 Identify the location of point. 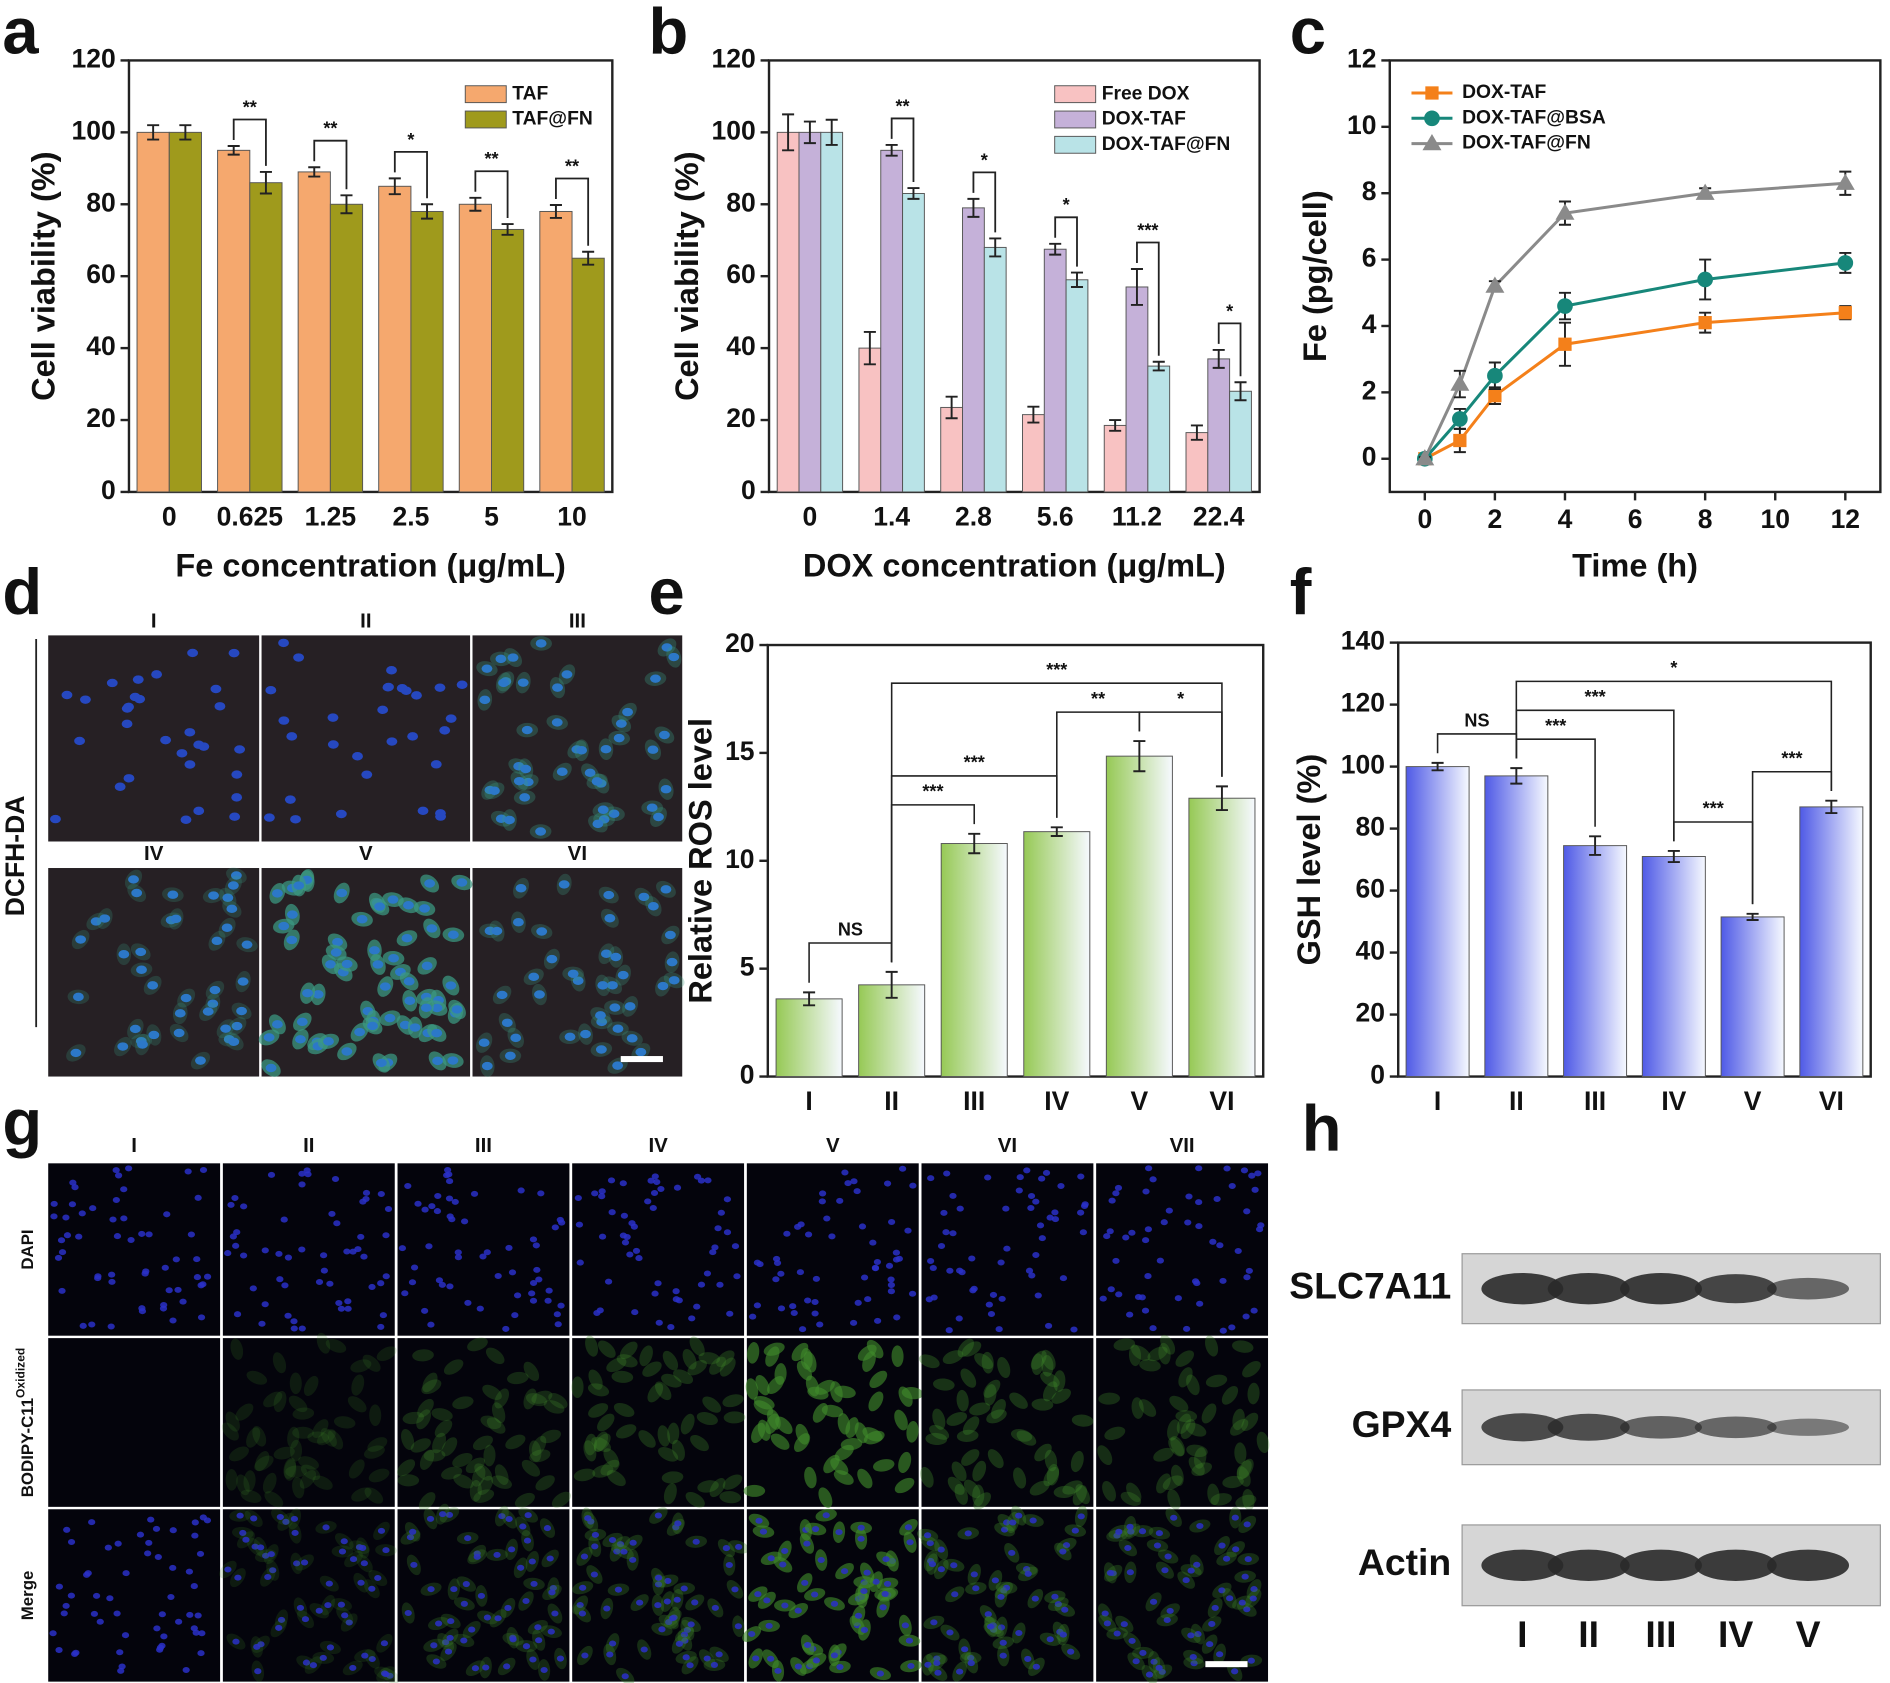
(1460, 382).